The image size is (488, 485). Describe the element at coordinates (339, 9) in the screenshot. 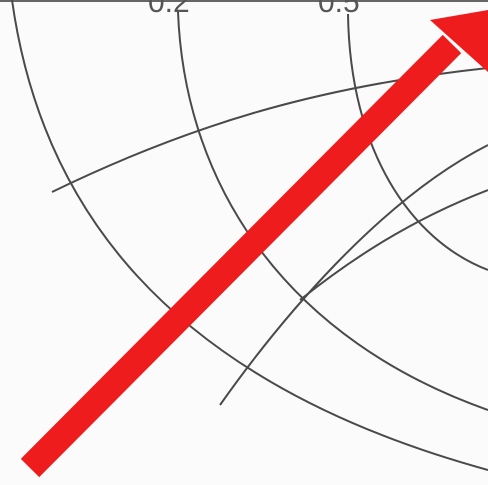

I see `tick-label-0-5: 0.5` at that location.